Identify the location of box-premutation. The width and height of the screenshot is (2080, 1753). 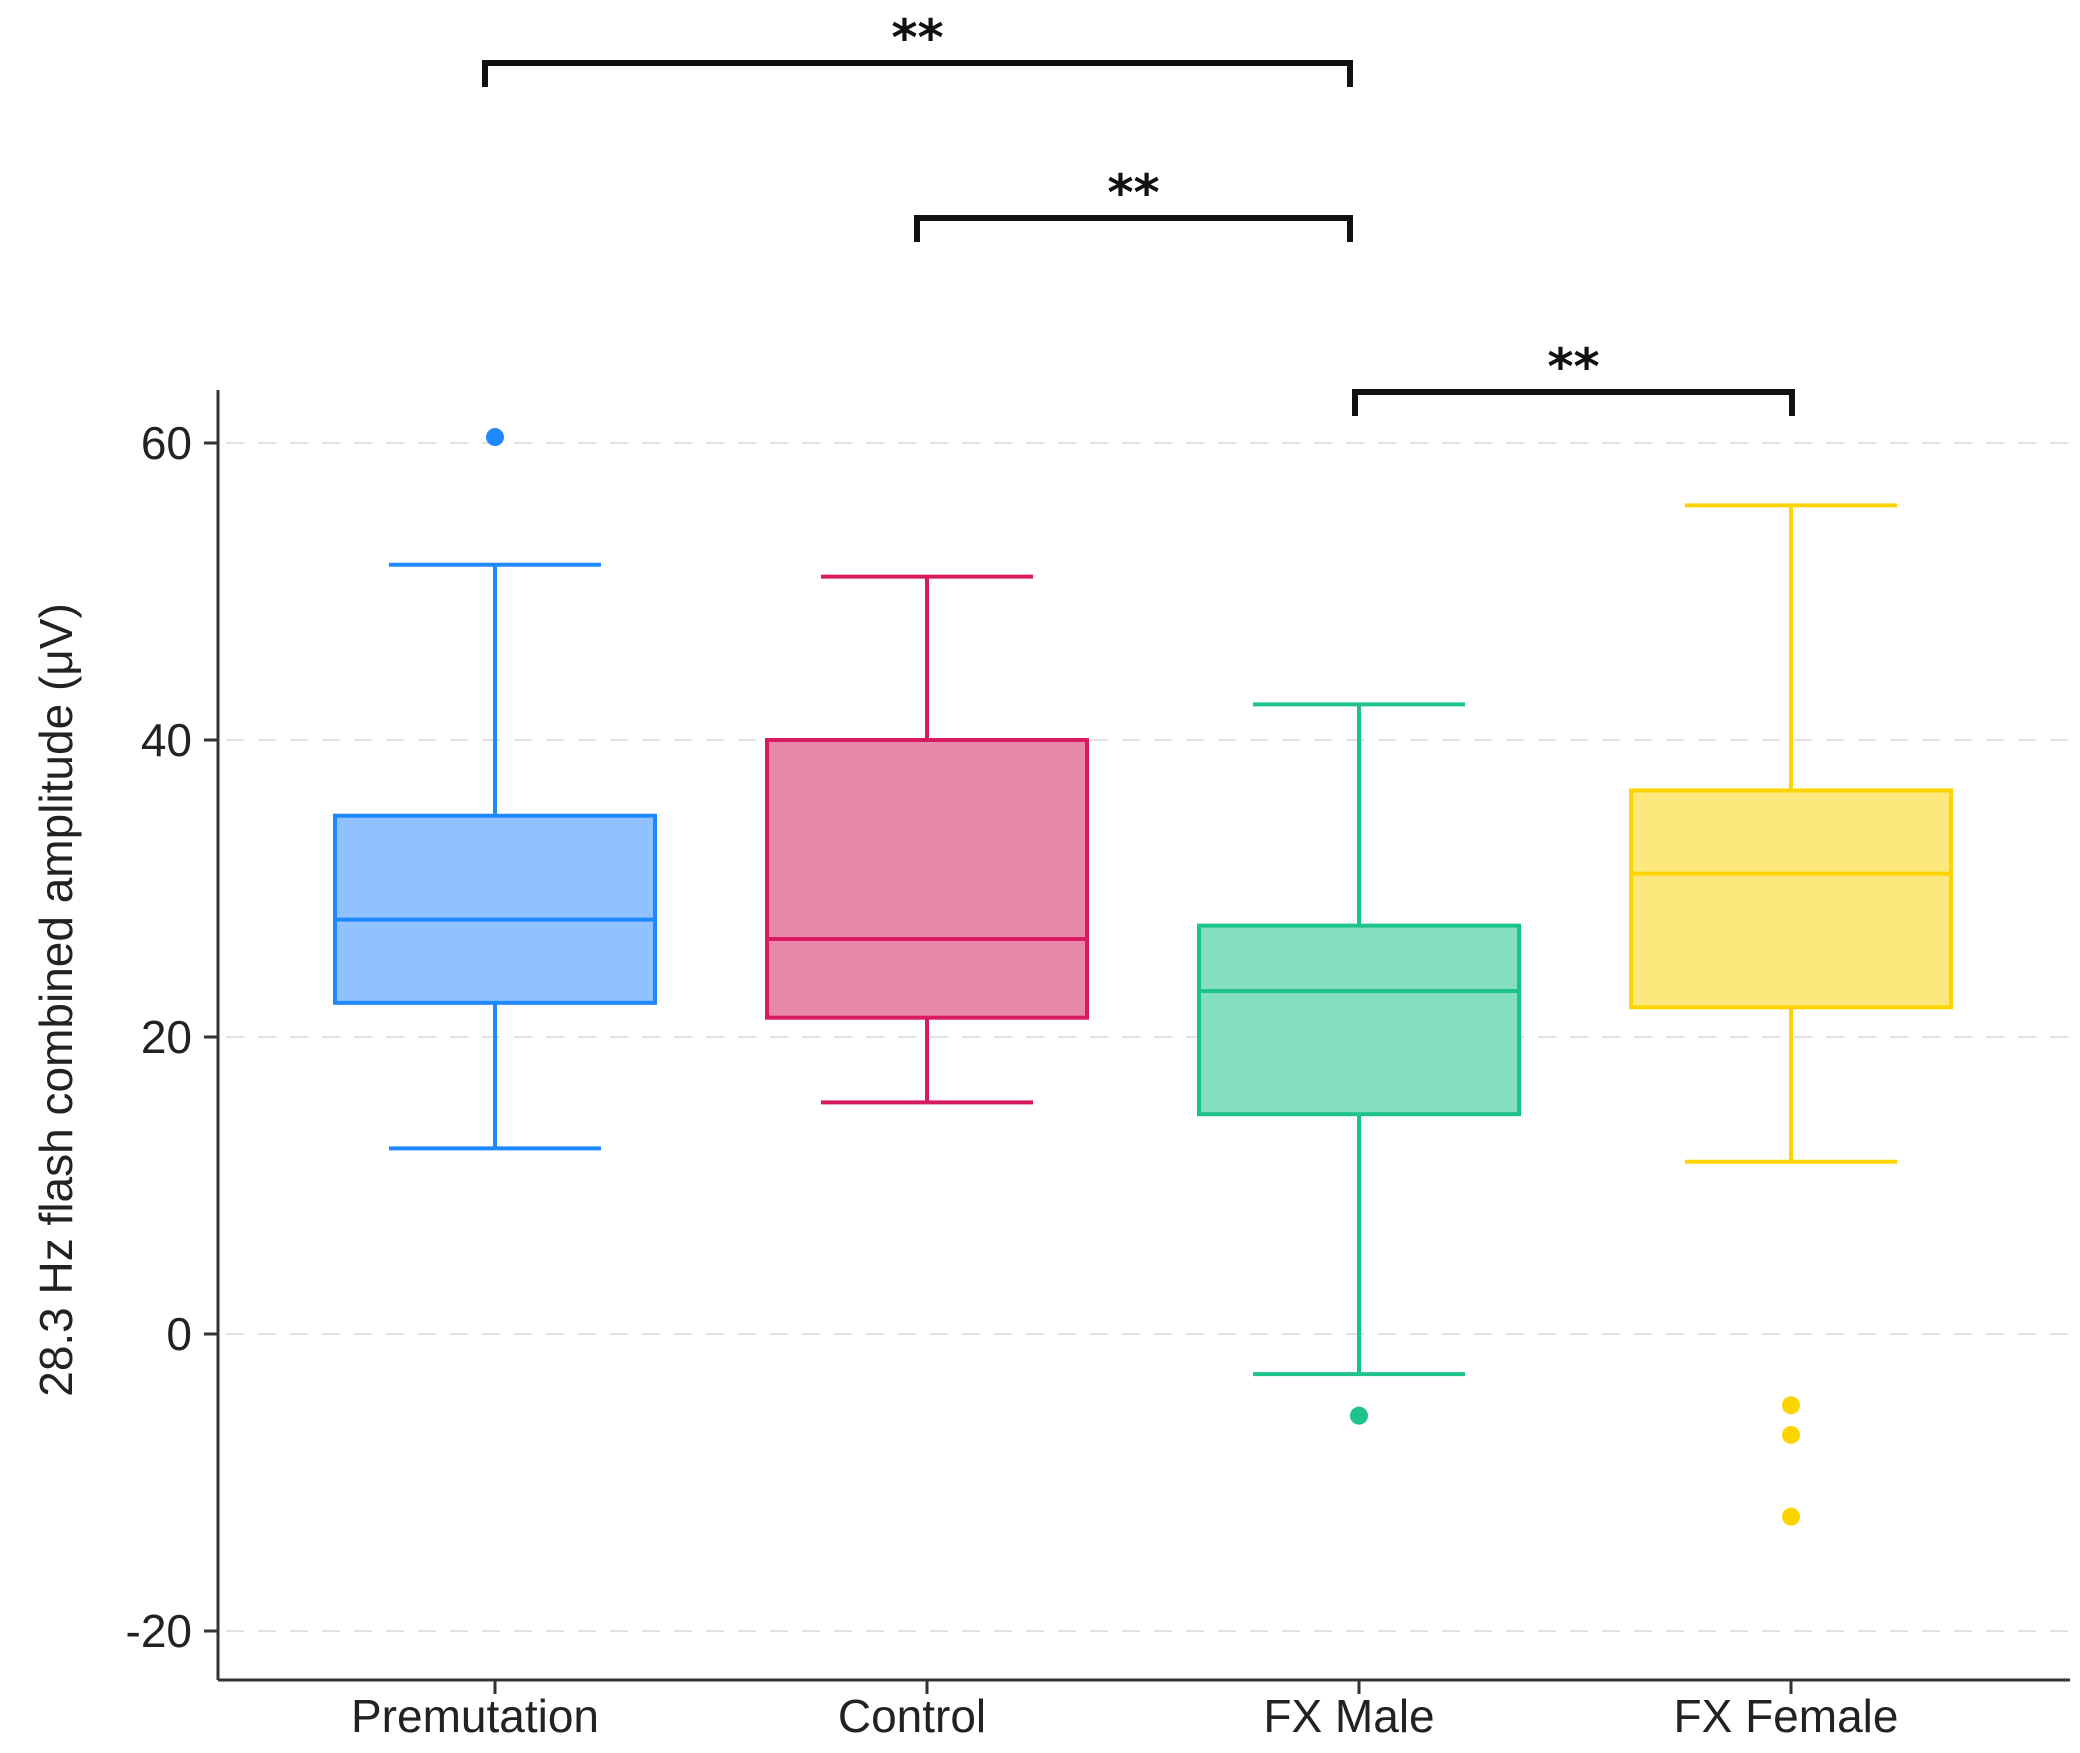
(495, 856).